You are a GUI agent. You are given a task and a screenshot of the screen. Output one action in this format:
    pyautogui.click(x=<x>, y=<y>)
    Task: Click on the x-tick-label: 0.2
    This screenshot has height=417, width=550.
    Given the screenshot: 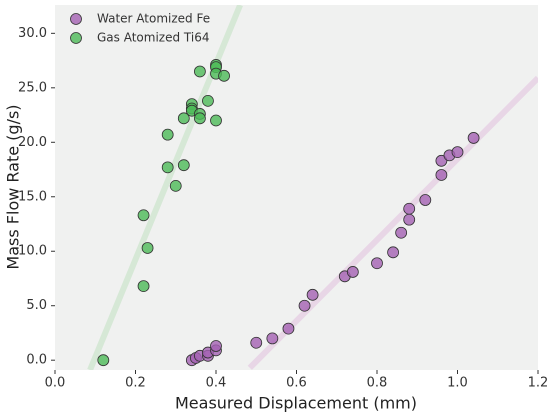 What is the action you would take?
    pyautogui.click(x=135, y=383)
    